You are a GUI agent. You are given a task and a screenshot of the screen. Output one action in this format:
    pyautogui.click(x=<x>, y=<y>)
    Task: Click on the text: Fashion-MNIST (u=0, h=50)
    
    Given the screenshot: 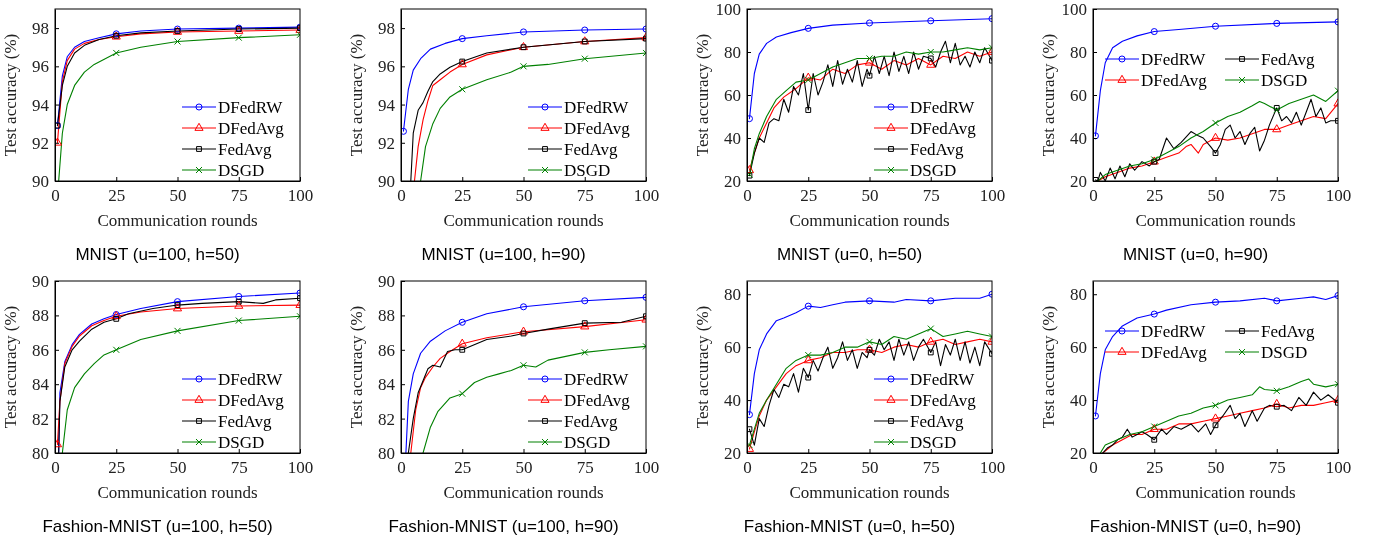 What is the action you would take?
    pyautogui.click(x=849, y=526)
    